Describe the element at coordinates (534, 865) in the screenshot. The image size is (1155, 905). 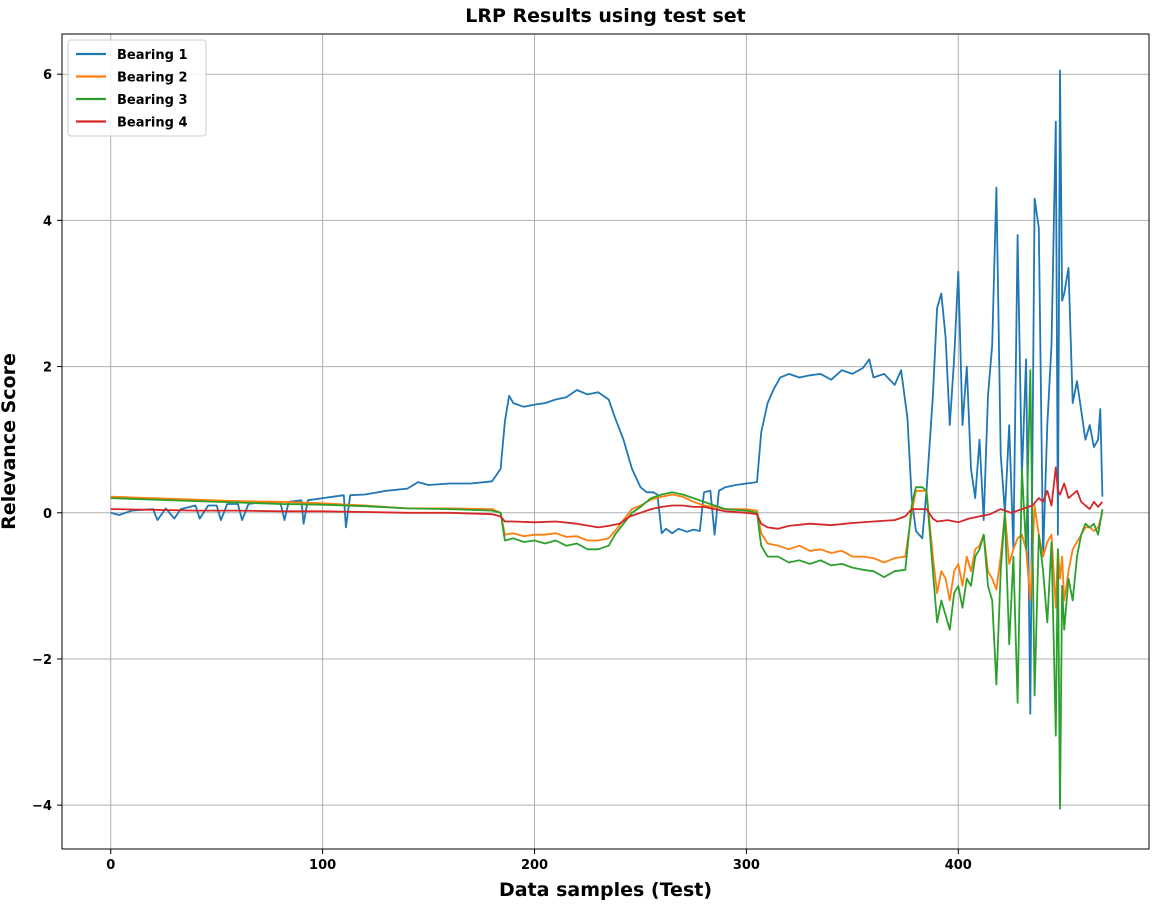
I see `x-tick-label: 200` at that location.